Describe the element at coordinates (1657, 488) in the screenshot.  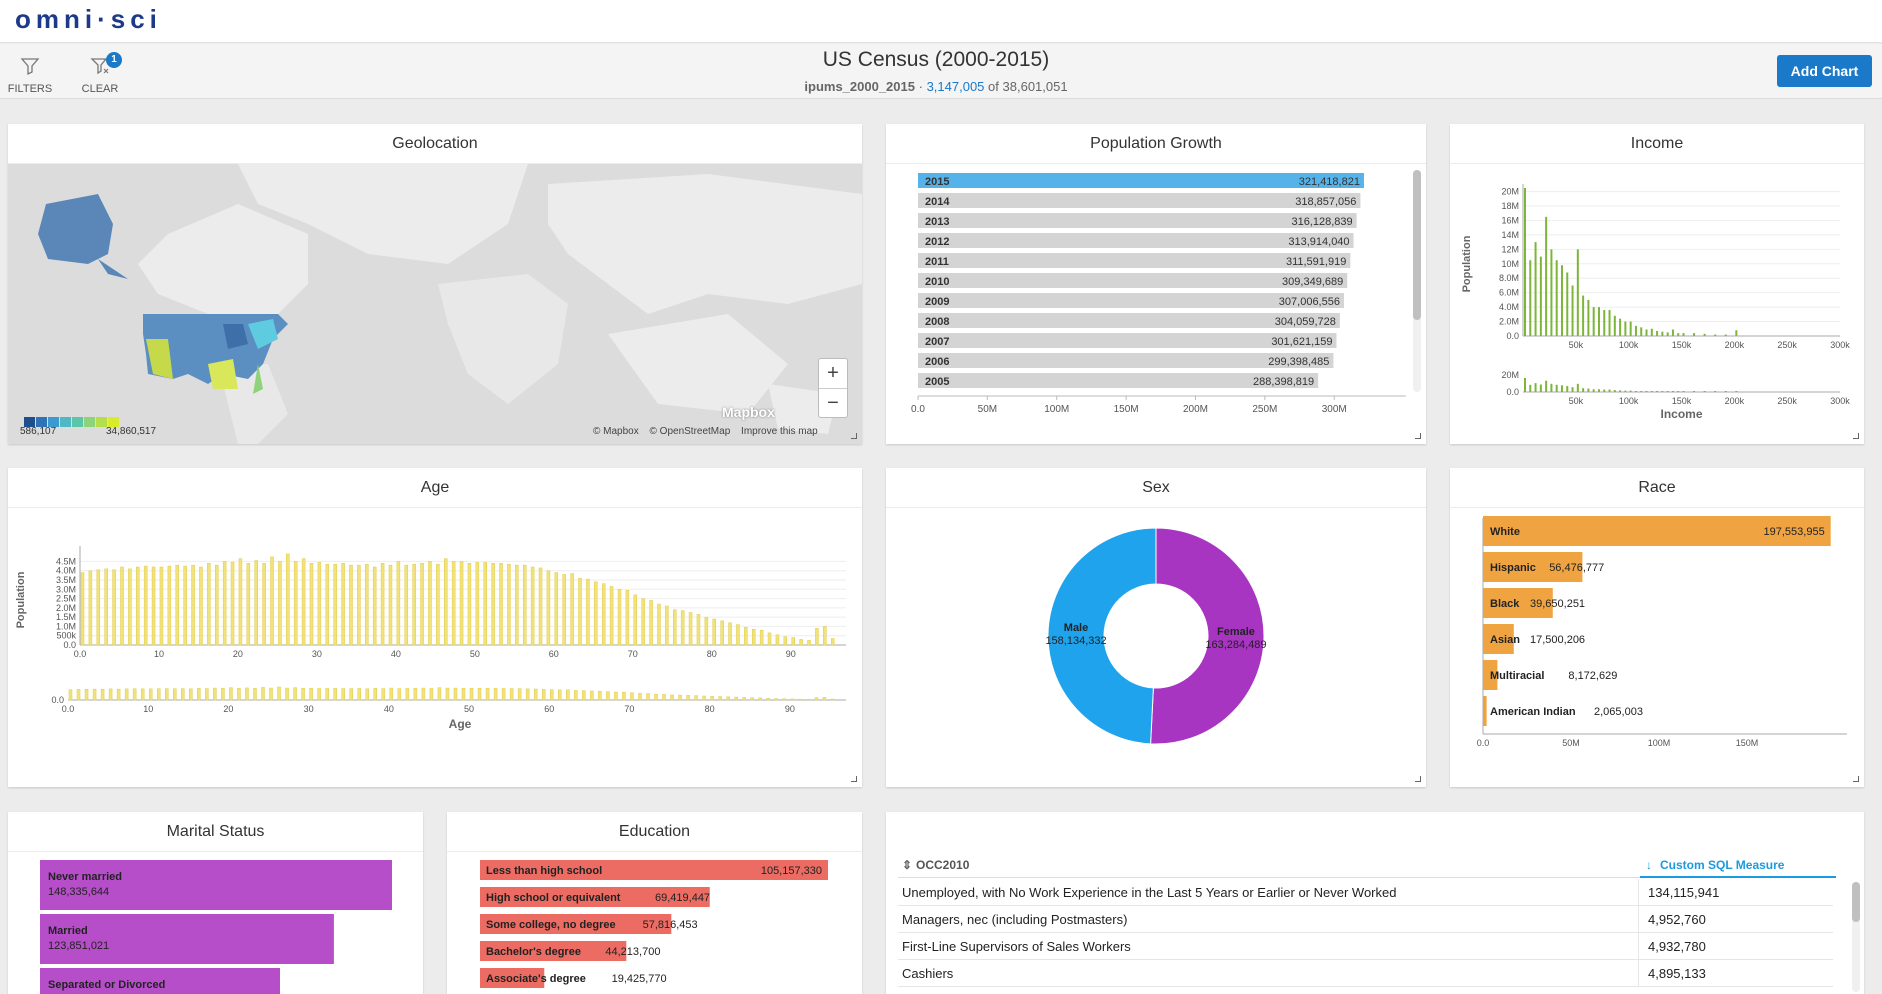
I see `race-title: Race` at that location.